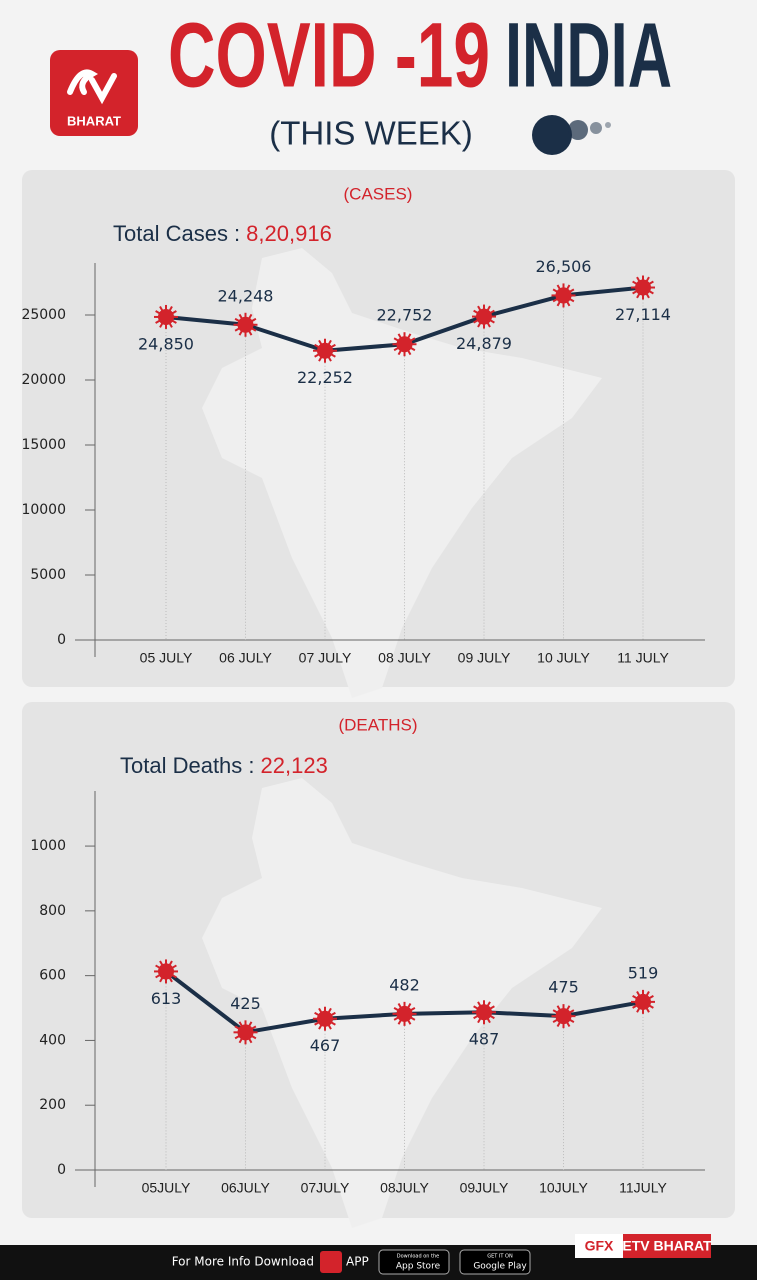 The image size is (757, 1280). I want to click on brand: ETV BHARAT, so click(667, 1246).